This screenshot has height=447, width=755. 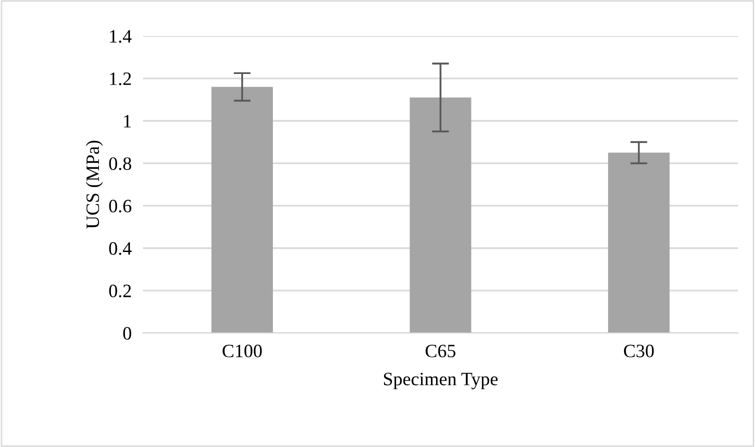 What do you see at coordinates (120, 248) in the screenshot?
I see `y-tick-label: 0.4` at bounding box center [120, 248].